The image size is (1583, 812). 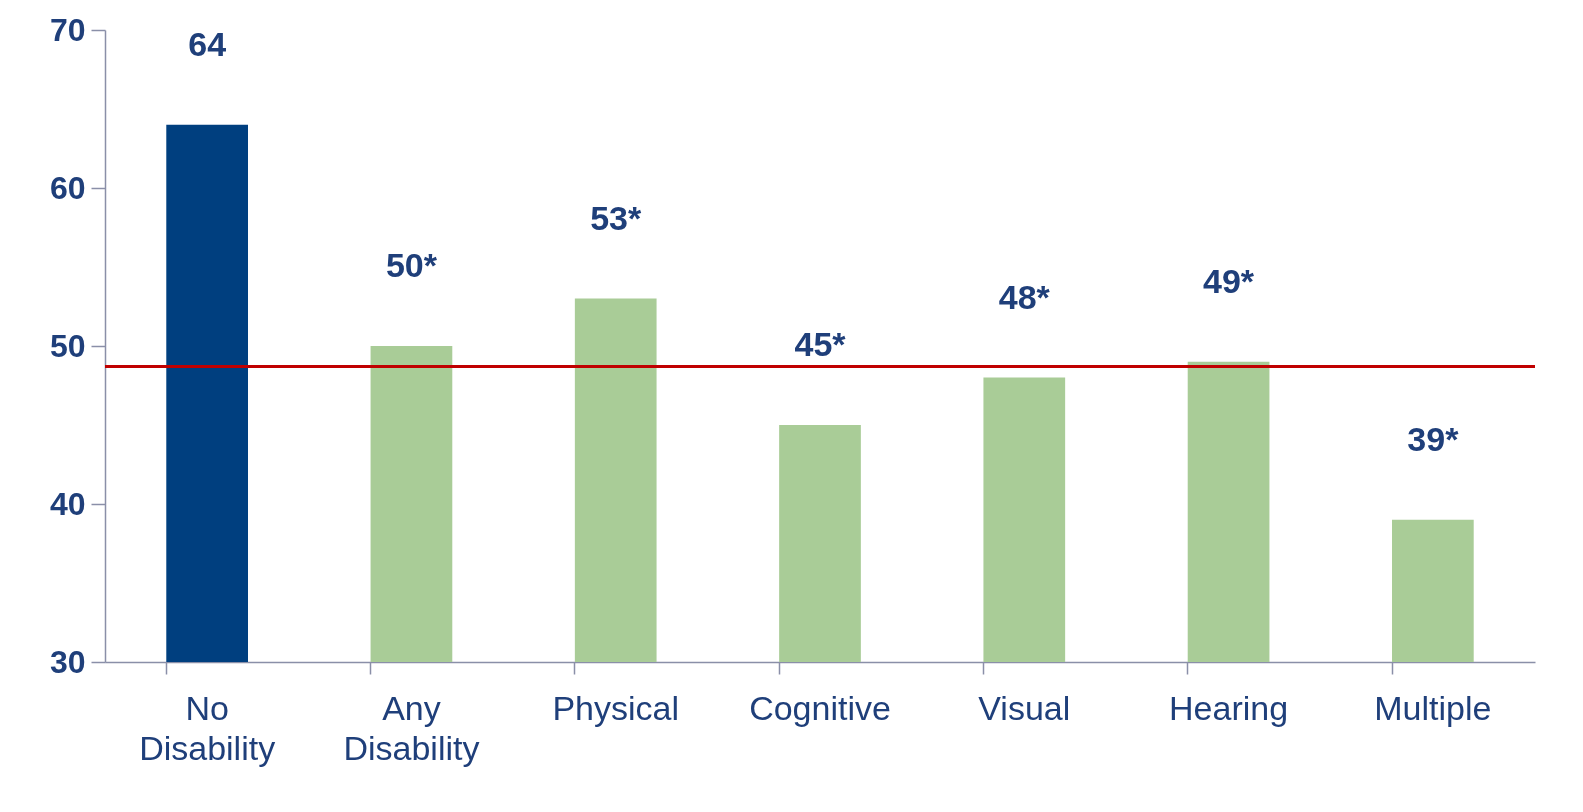 What do you see at coordinates (67, 29) in the screenshot?
I see `y-tick-label: 70` at bounding box center [67, 29].